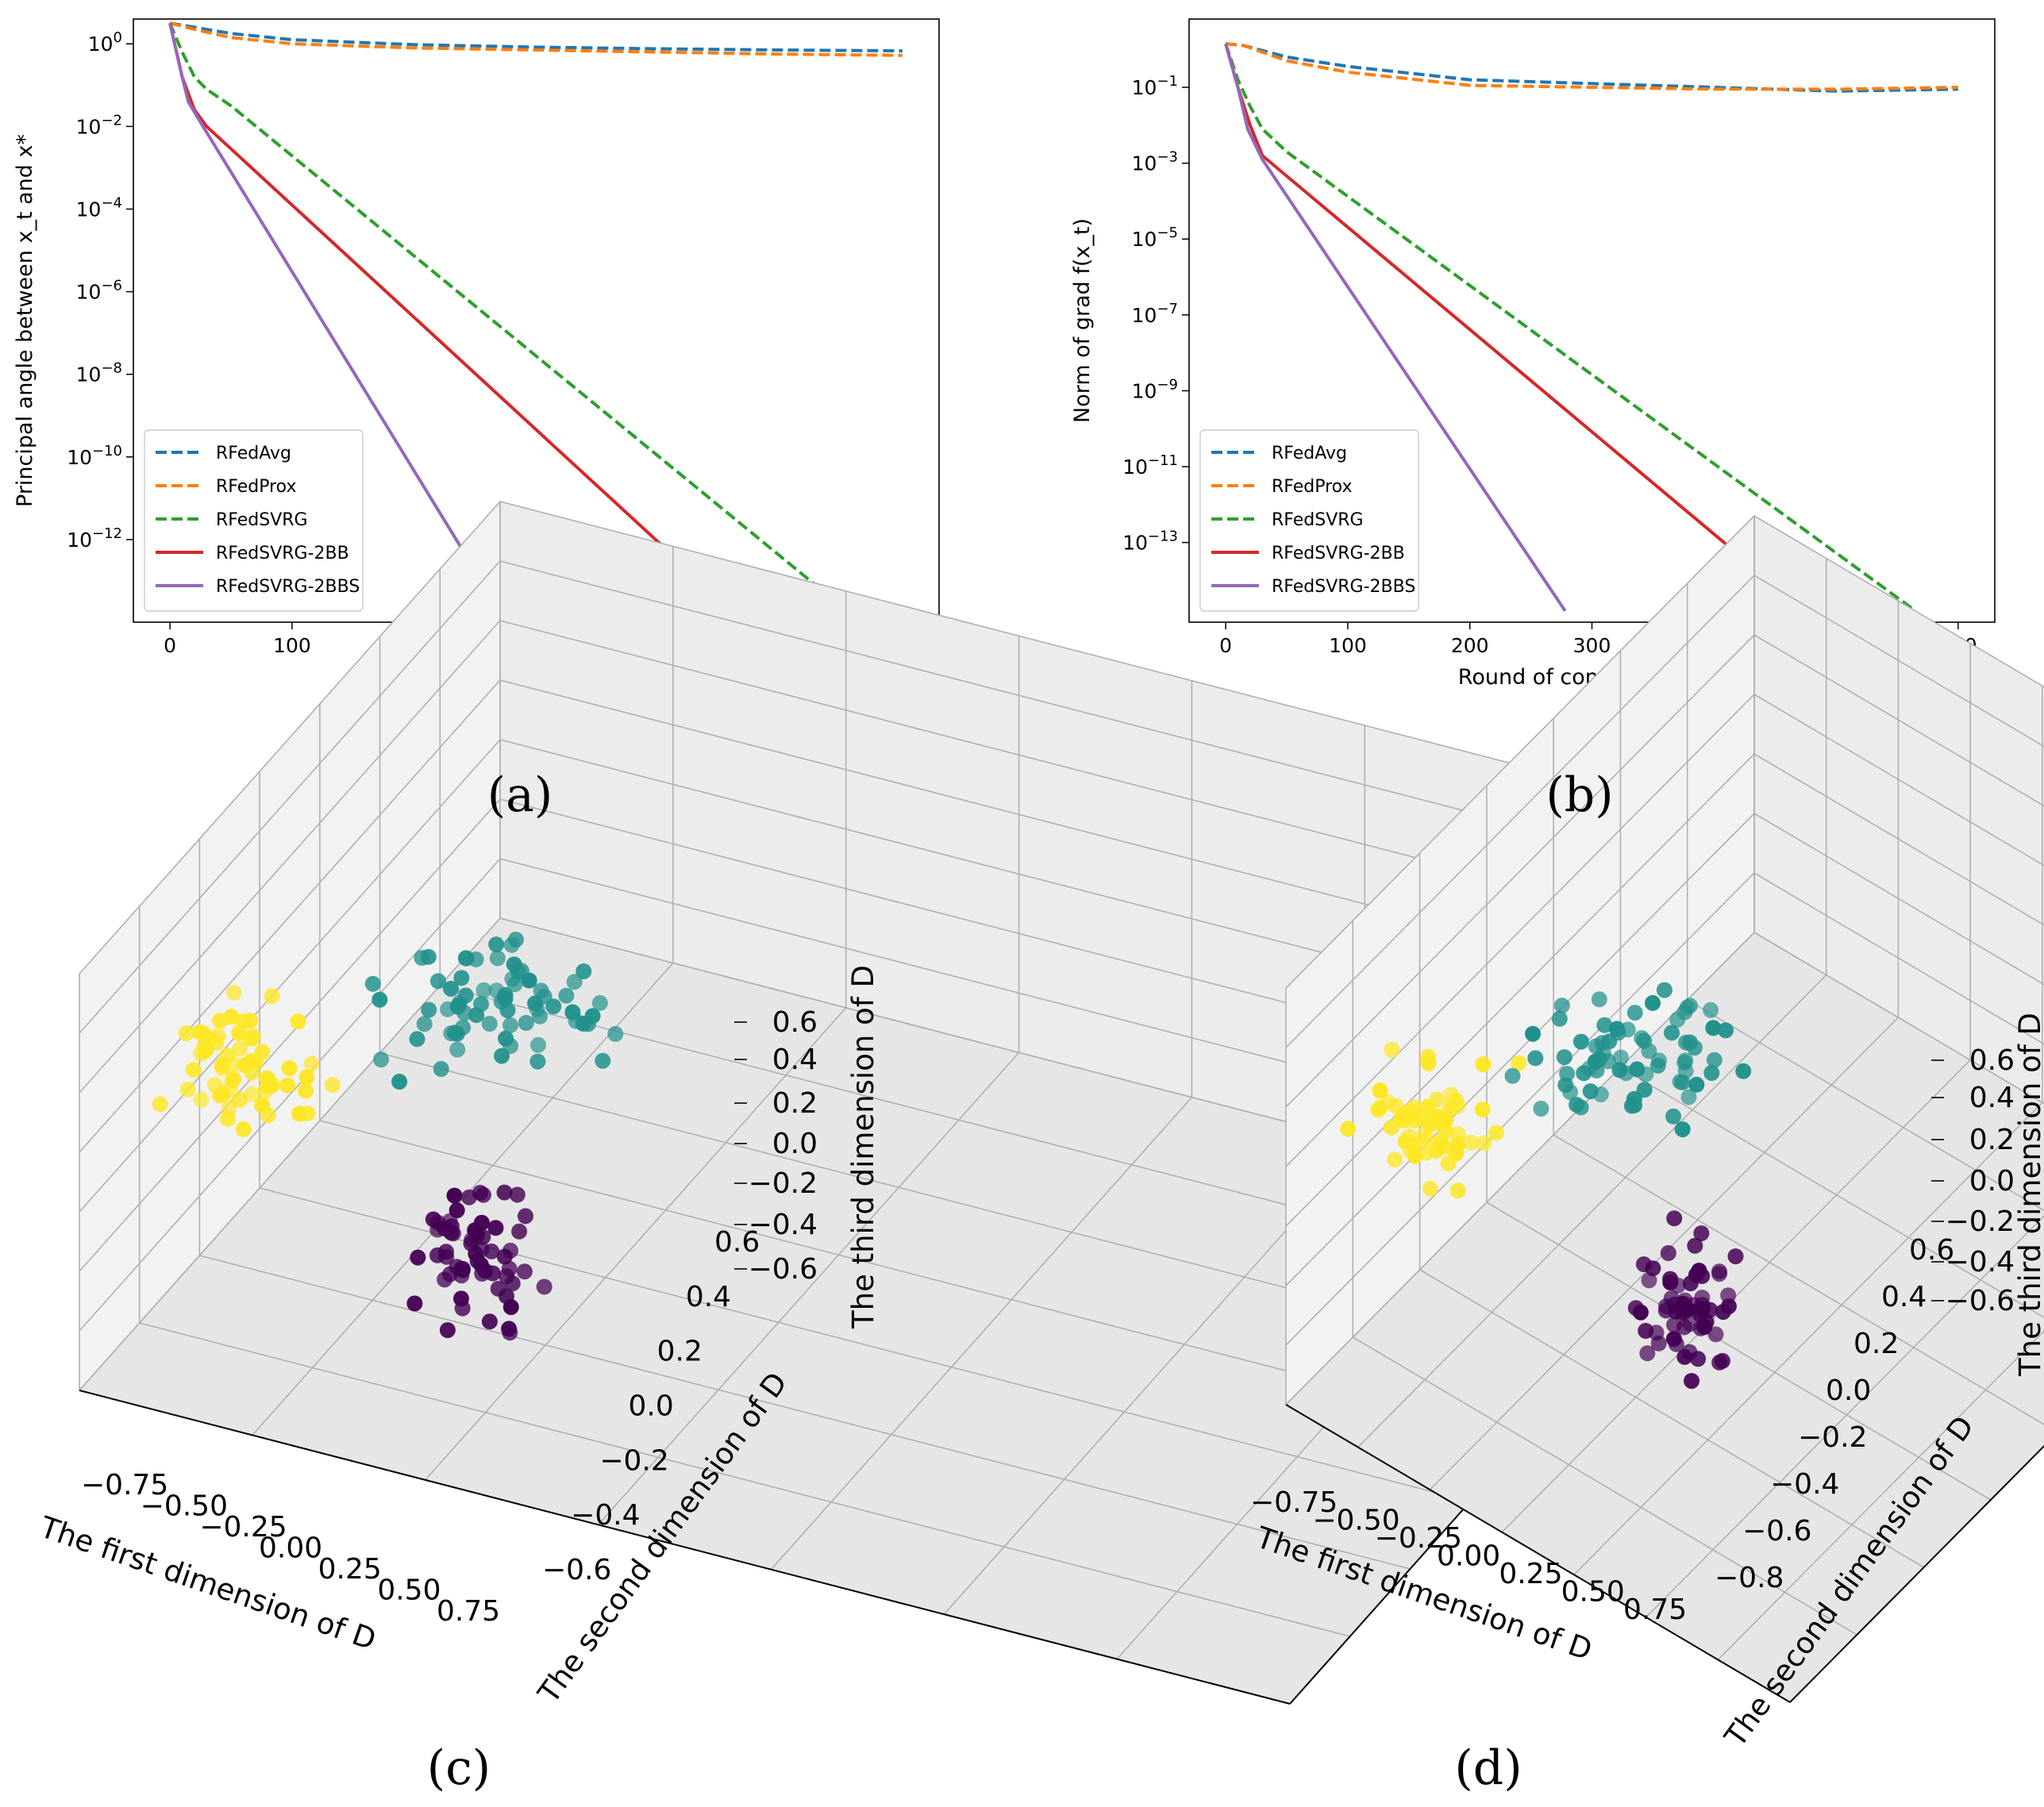  I want to click on y-tick-label: −0.8, so click(1749, 1578).